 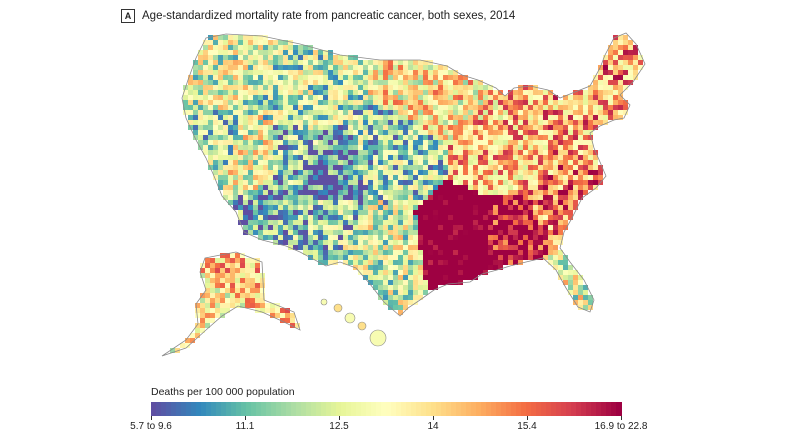 I want to click on legend-tick-label: 5.7 to 9.6, so click(x=151, y=426).